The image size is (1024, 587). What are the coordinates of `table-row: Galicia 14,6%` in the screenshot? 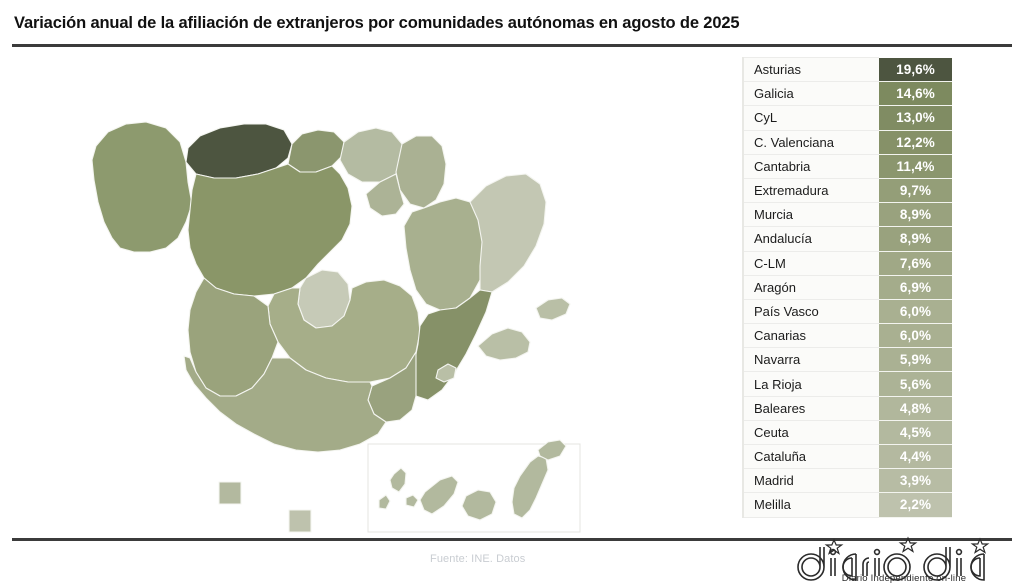 It's located at (847, 94).